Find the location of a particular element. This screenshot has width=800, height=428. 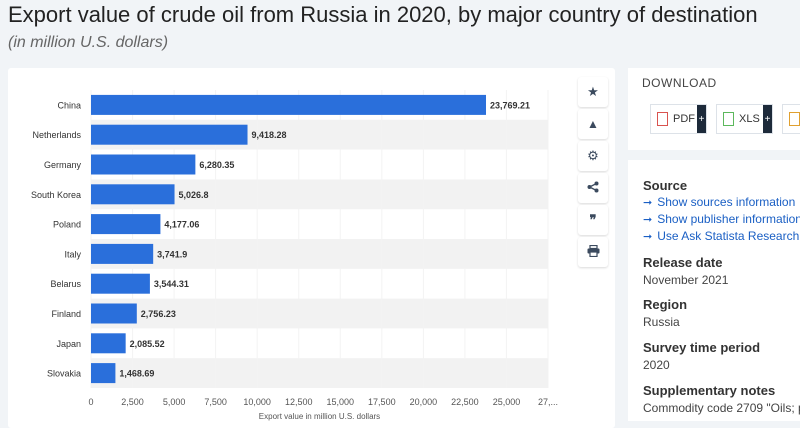

region-value: Russia is located at coordinates (661, 322).